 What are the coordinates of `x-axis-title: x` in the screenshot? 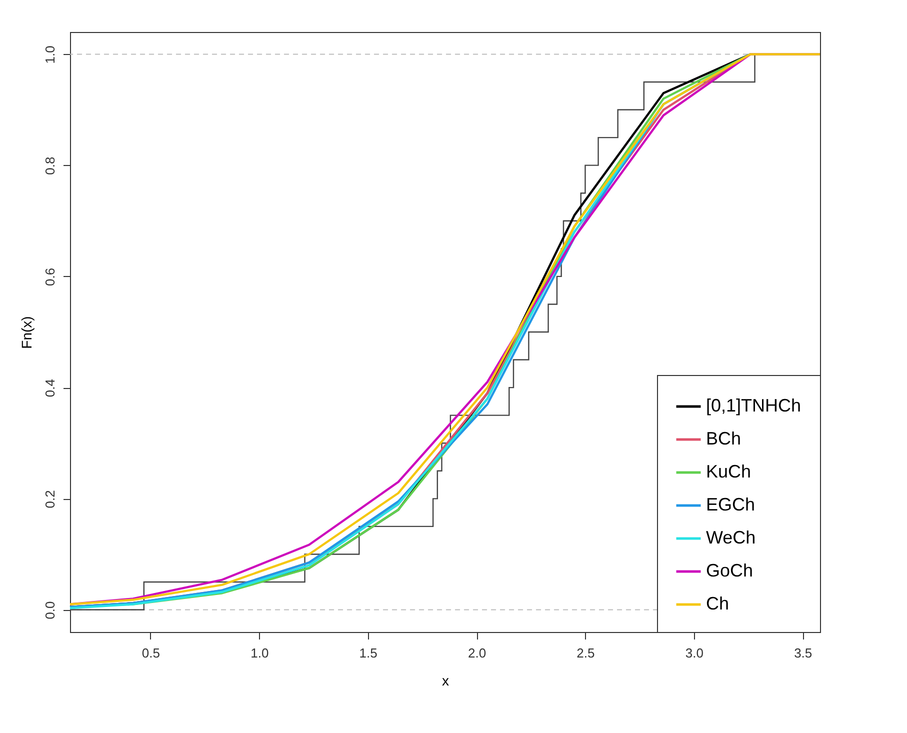 It's located at (445, 680).